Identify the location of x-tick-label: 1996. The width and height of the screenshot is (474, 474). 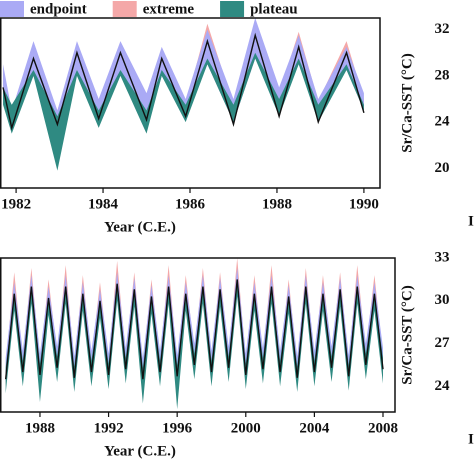
(177, 428).